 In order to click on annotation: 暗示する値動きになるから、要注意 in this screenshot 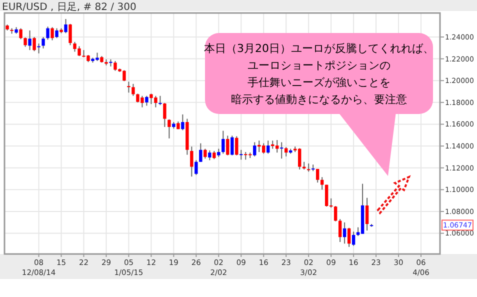, I will do `click(319, 99)`.